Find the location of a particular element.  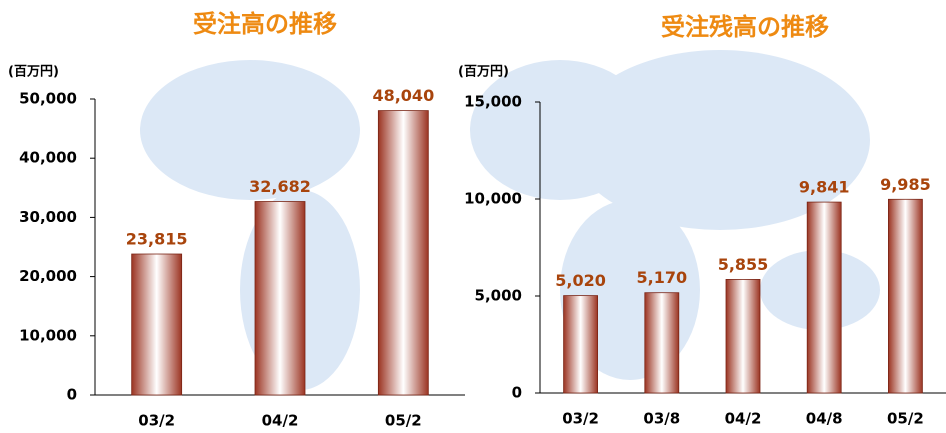

value-label: 5,855 is located at coordinates (743, 264).